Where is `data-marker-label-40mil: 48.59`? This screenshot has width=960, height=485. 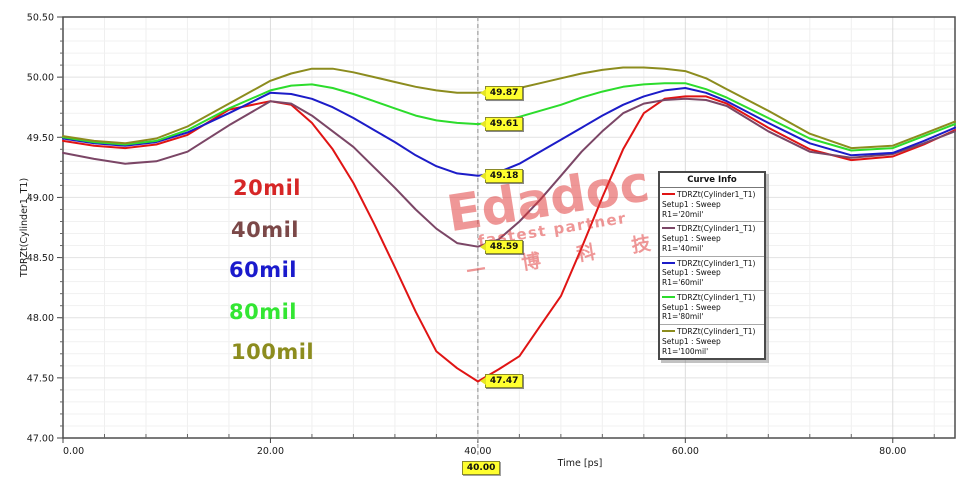 data-marker-label-40mil: 48.59 is located at coordinates (501, 246).